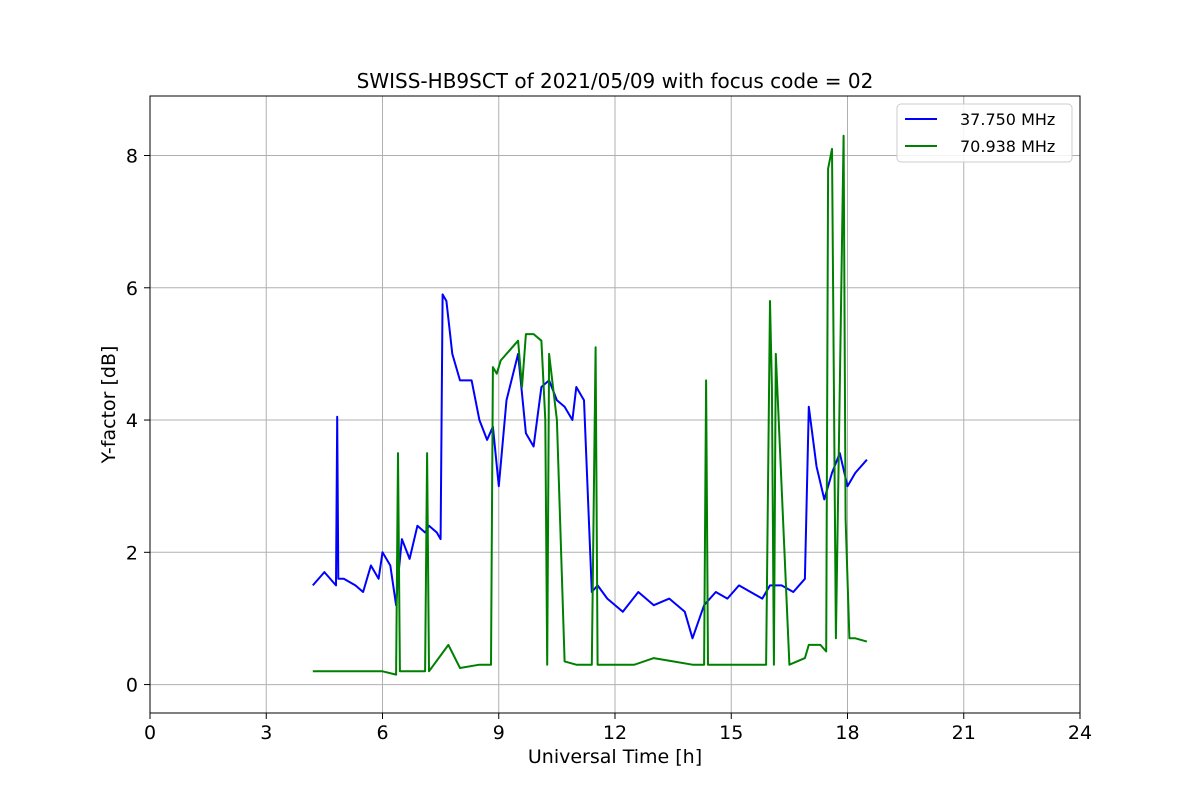  What do you see at coordinates (1007, 119) in the screenshot?
I see `legend-label-series-1: 37.750 MHz` at bounding box center [1007, 119].